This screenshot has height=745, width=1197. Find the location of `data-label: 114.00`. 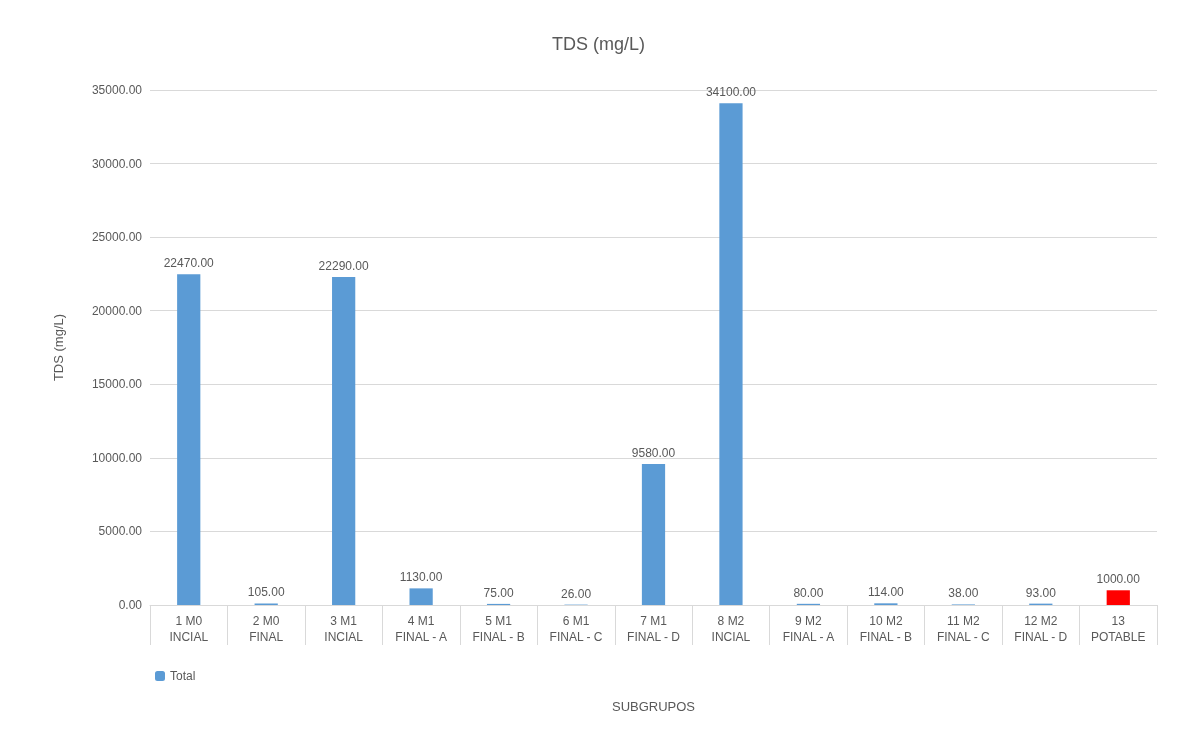

data-label: 114.00 is located at coordinates (886, 592).